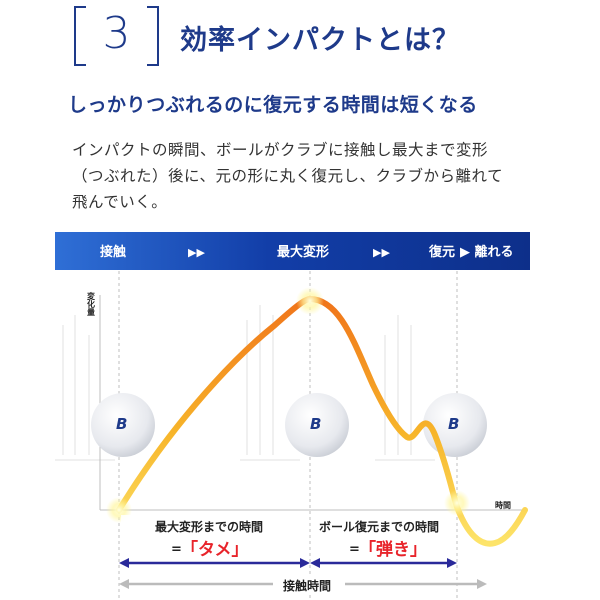  I want to click on section-number: 3, so click(116, 33).